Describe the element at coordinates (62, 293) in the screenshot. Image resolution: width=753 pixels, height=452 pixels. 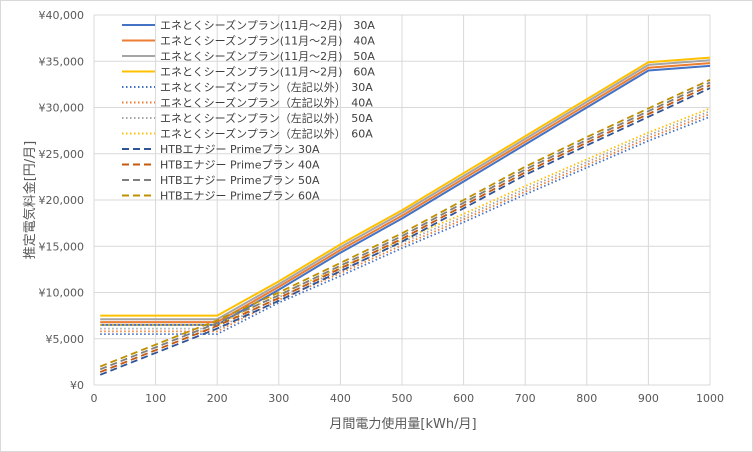
I see `y-tick-label: ¥10,000` at that location.